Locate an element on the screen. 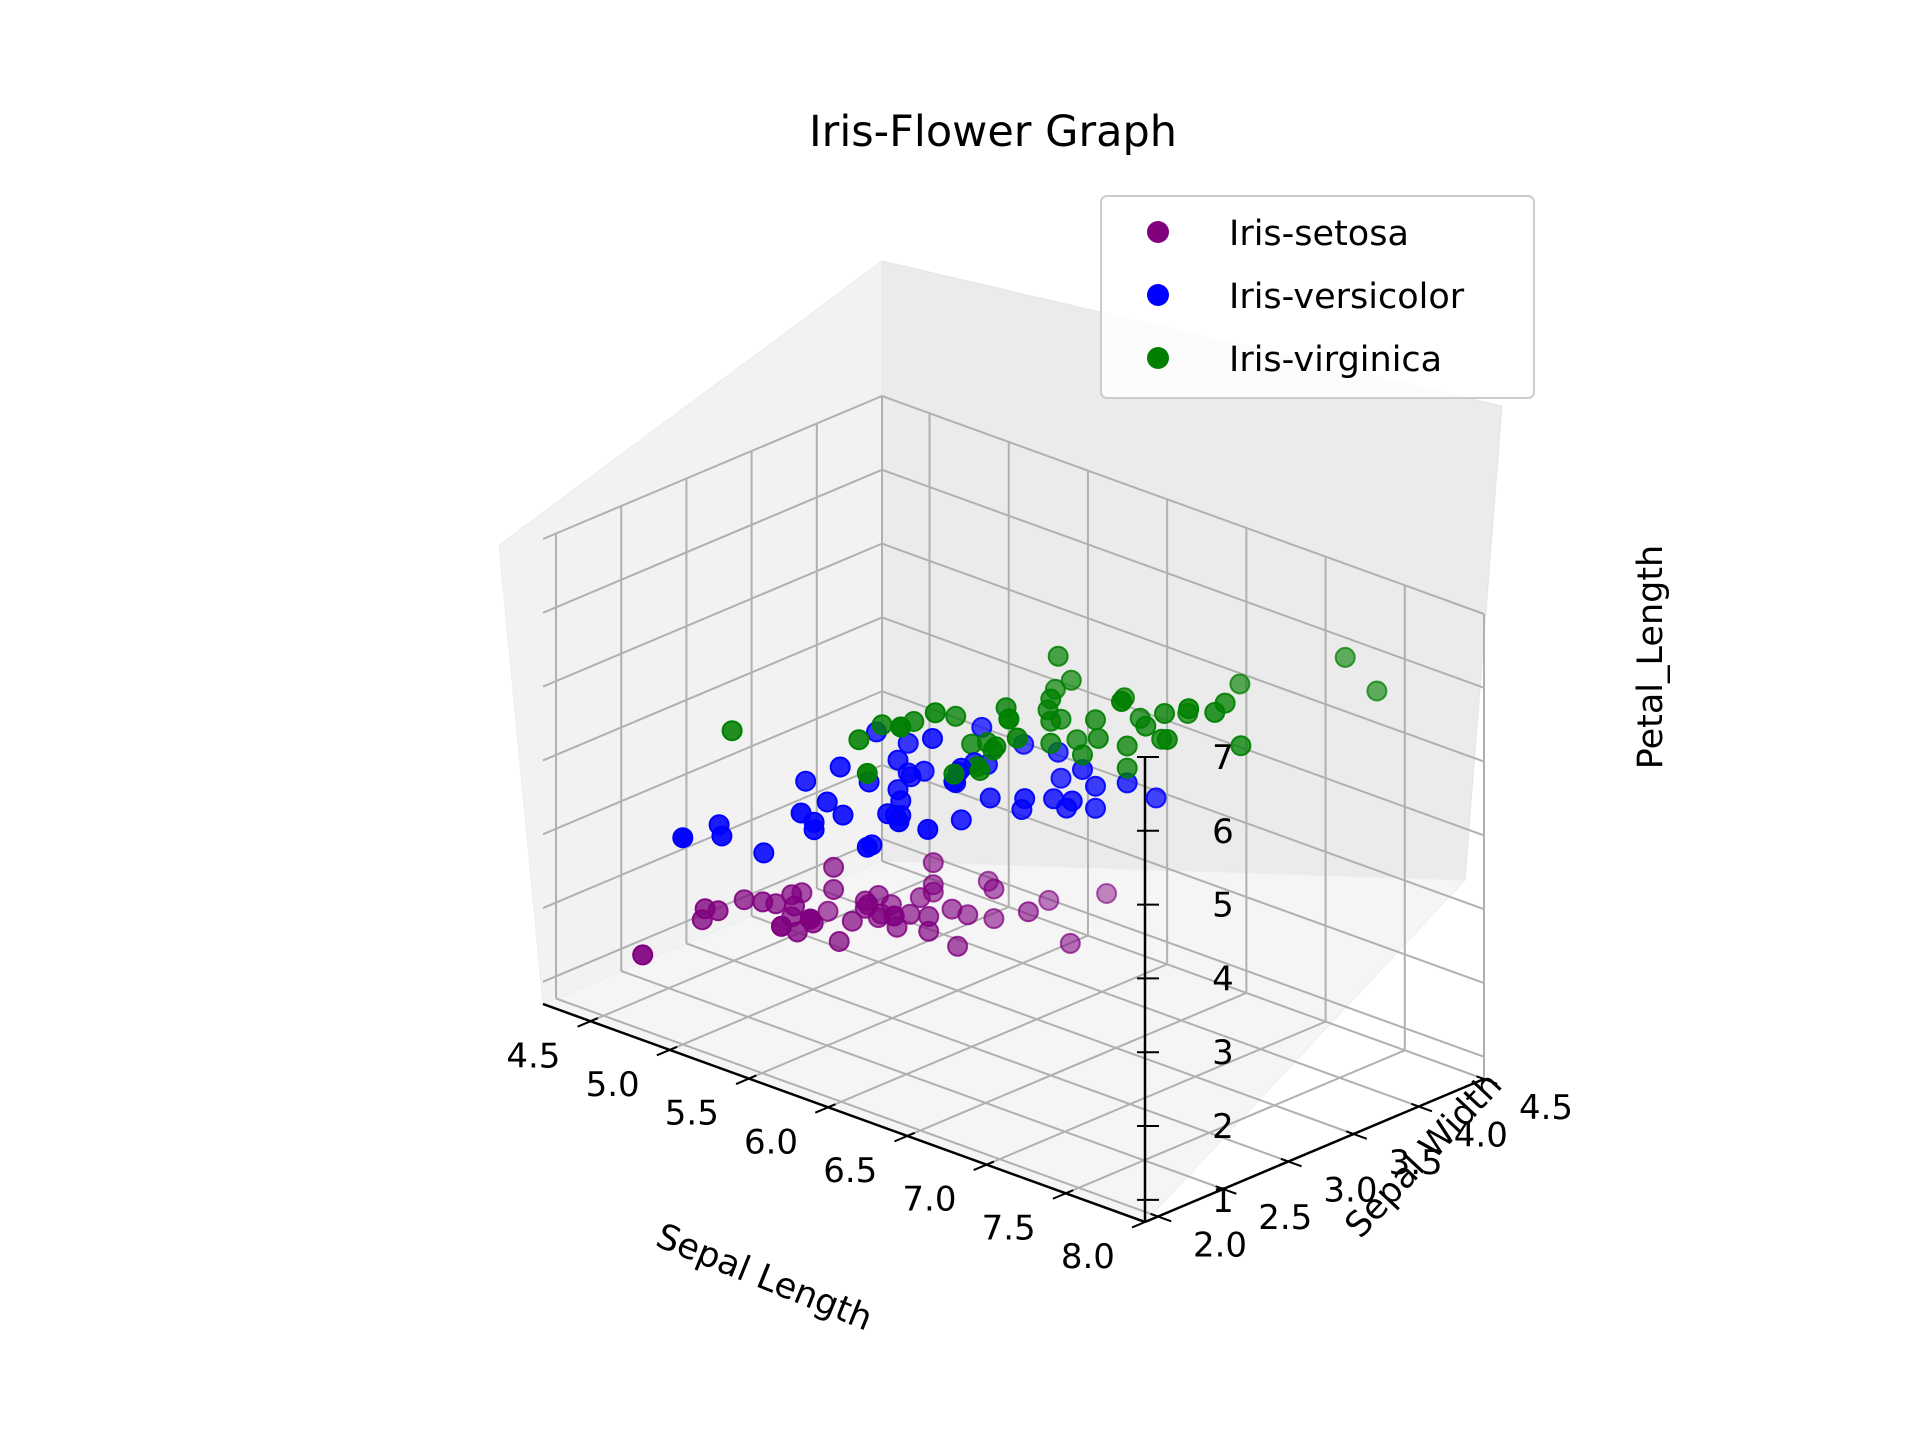 This screenshot has width=1920, height=1440. y-axis-line is located at coordinates (1314, 1150).